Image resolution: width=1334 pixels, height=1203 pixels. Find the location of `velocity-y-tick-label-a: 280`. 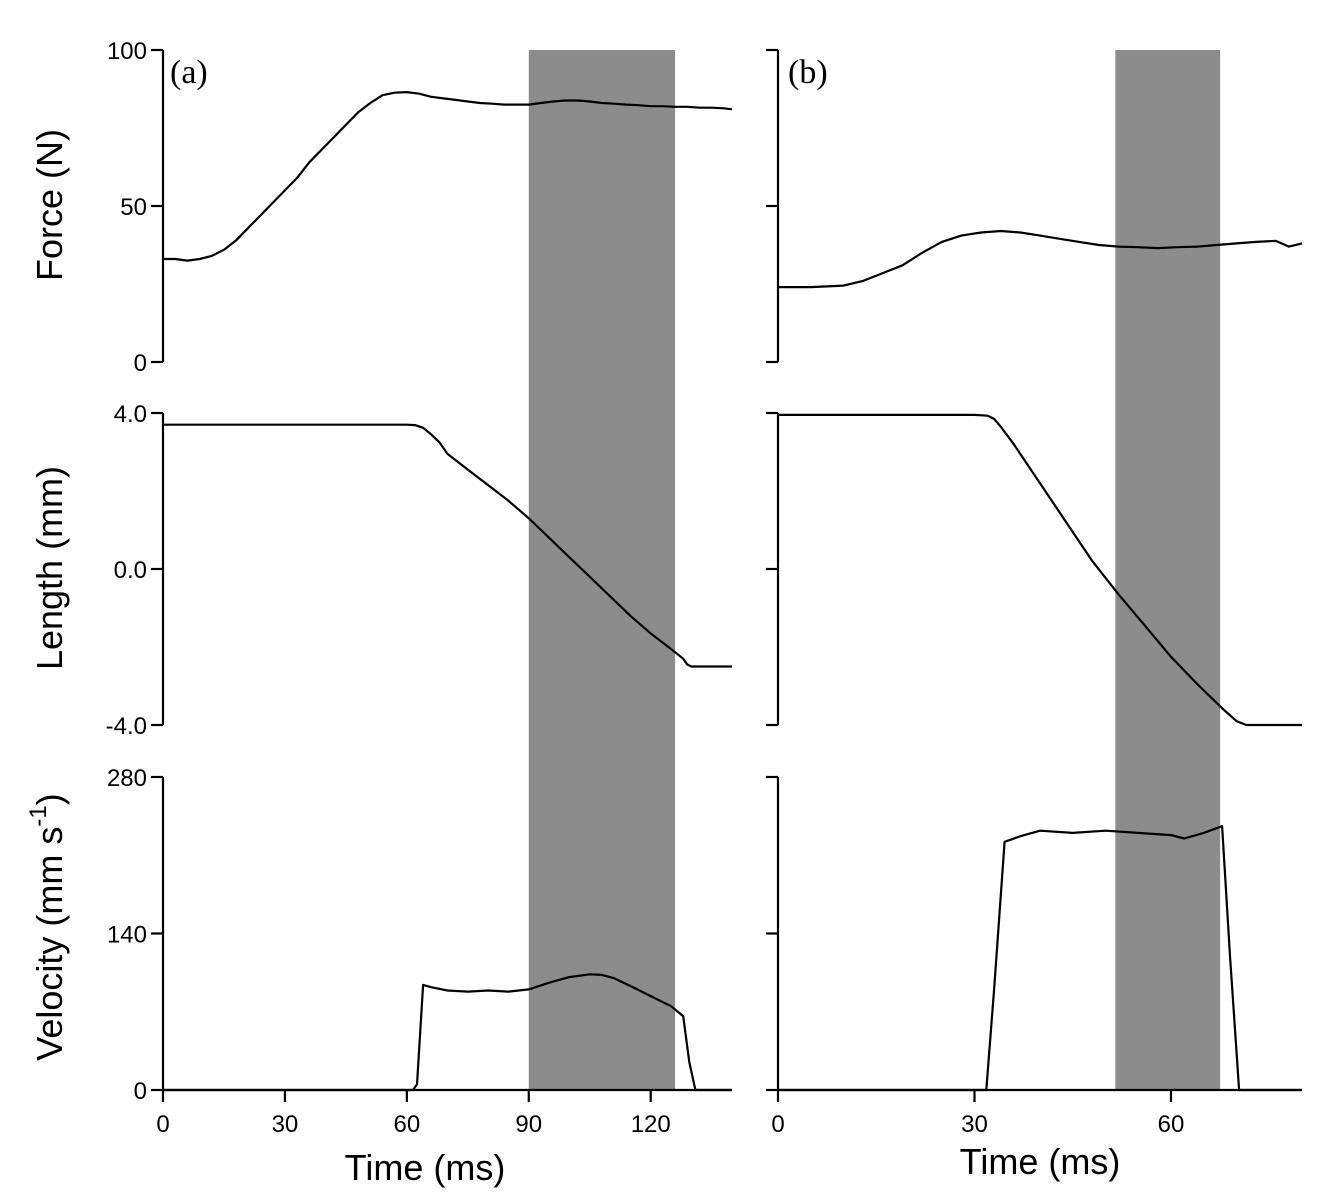

velocity-y-tick-label-a: 280 is located at coordinates (127, 778).